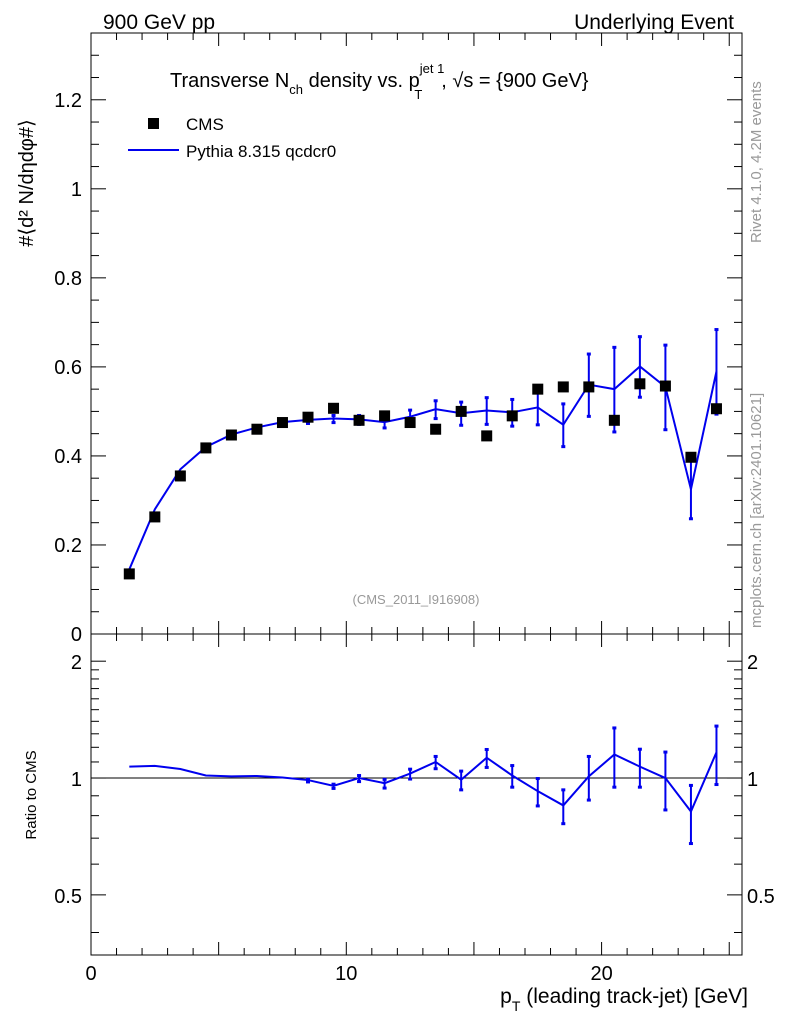 The height and width of the screenshot is (1024, 786). What do you see at coordinates (756, 162) in the screenshot?
I see `rivet-label: Rivet 4.1.0, 4.2M events` at bounding box center [756, 162].